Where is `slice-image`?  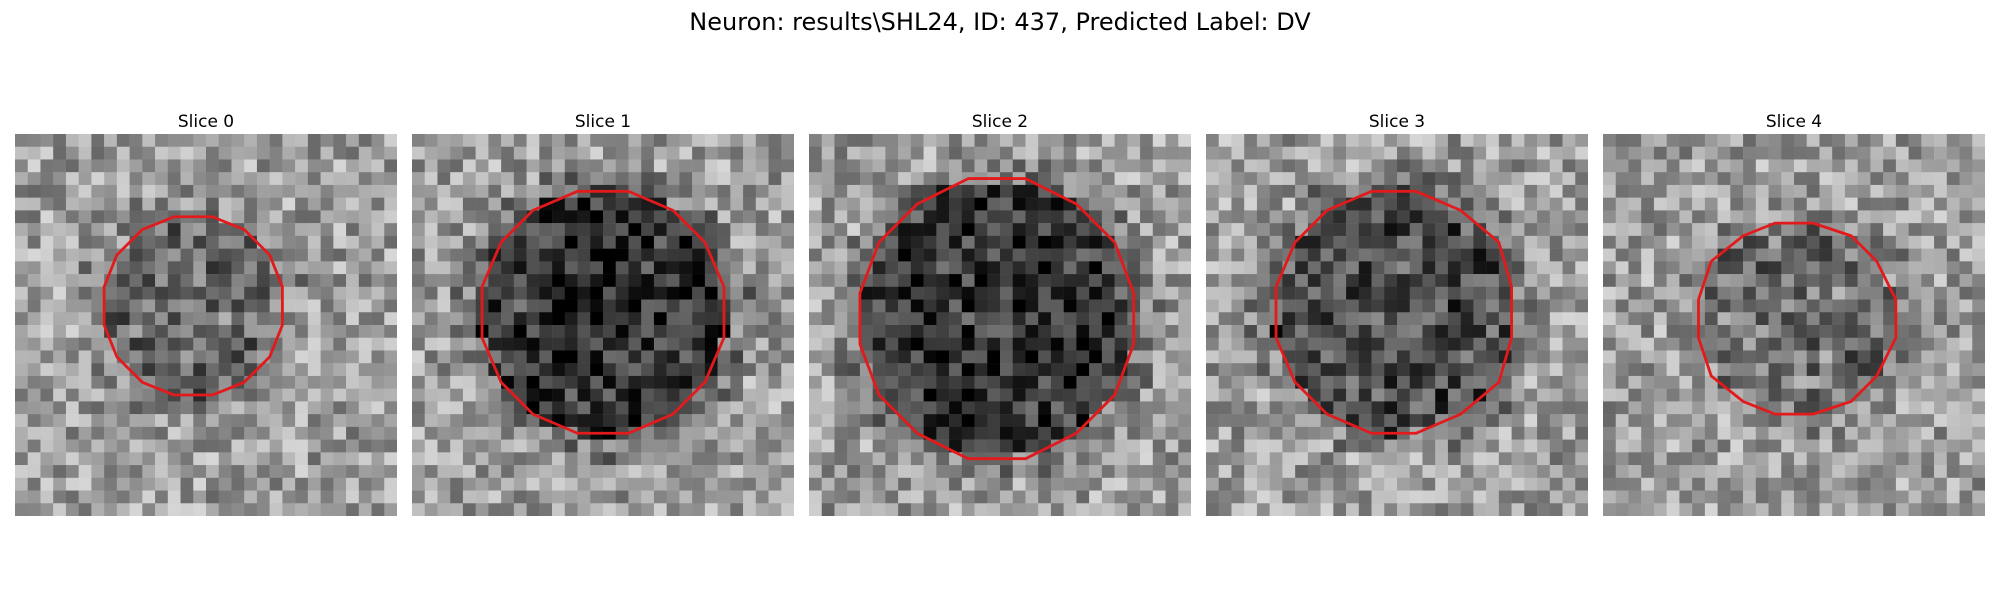
slice-image is located at coordinates (603, 325).